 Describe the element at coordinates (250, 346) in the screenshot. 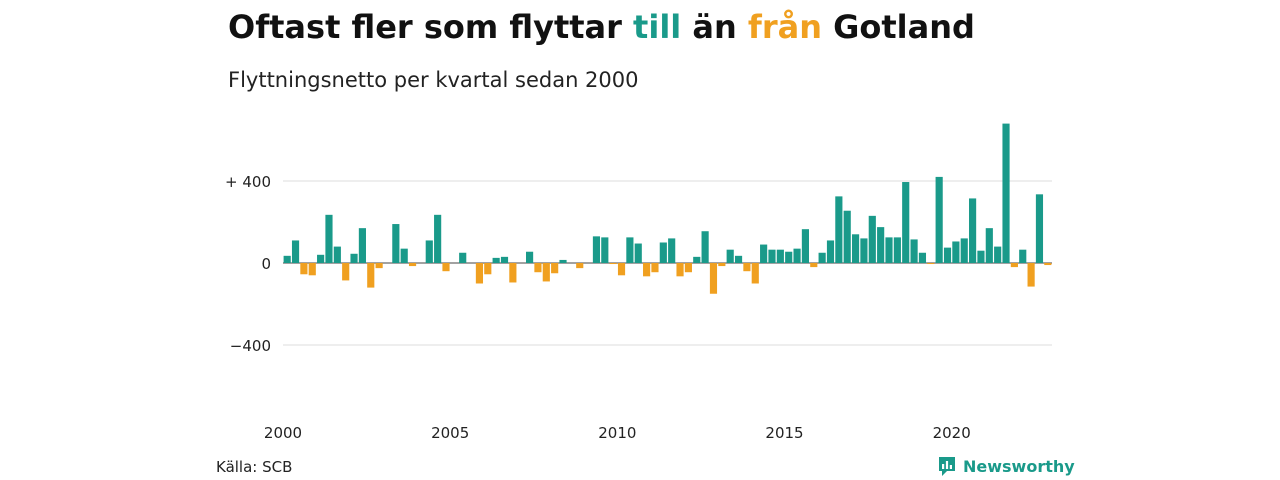

I see `y-tick-label: −400` at that location.